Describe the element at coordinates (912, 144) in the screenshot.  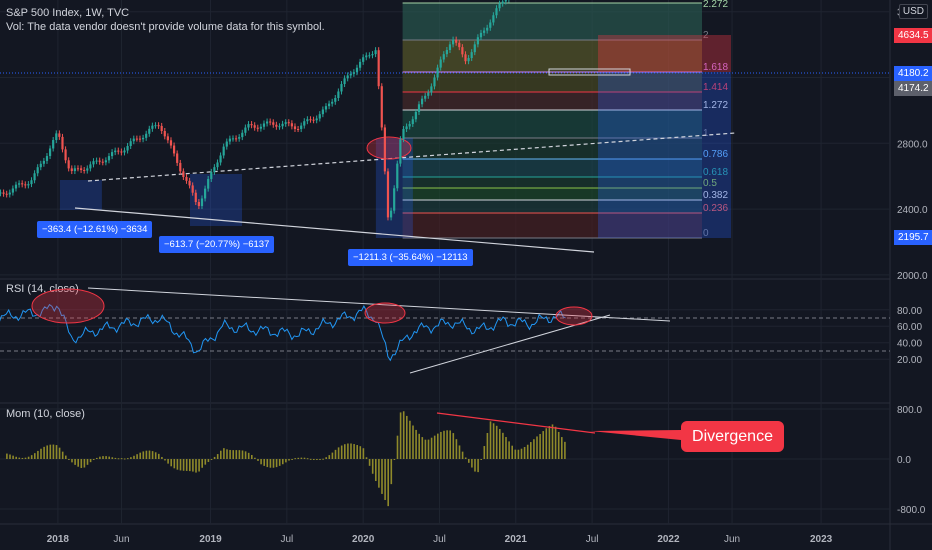
I see `price-tick-label: 2800.0` at that location.